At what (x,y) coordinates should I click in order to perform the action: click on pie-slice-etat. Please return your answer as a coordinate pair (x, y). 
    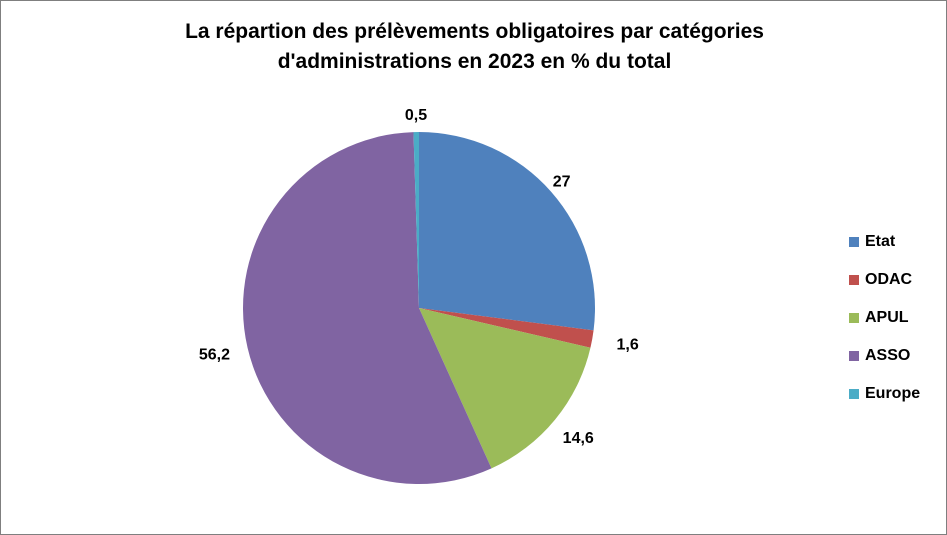
    Looking at the image, I should click on (507, 231).